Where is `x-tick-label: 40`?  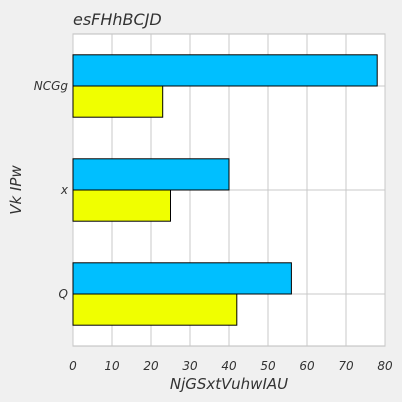
x-tick-label: 40 is located at coordinates (229, 366).